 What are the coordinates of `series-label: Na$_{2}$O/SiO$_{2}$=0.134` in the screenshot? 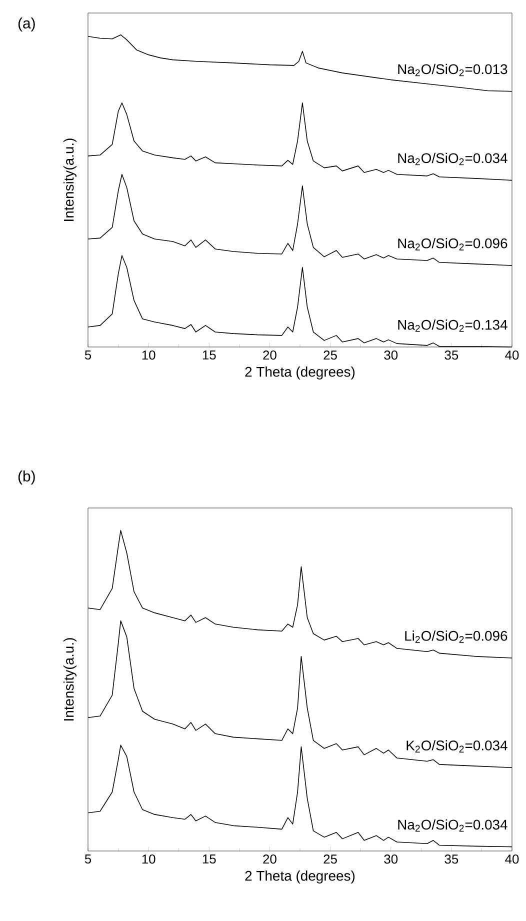 It's located at (453, 326).